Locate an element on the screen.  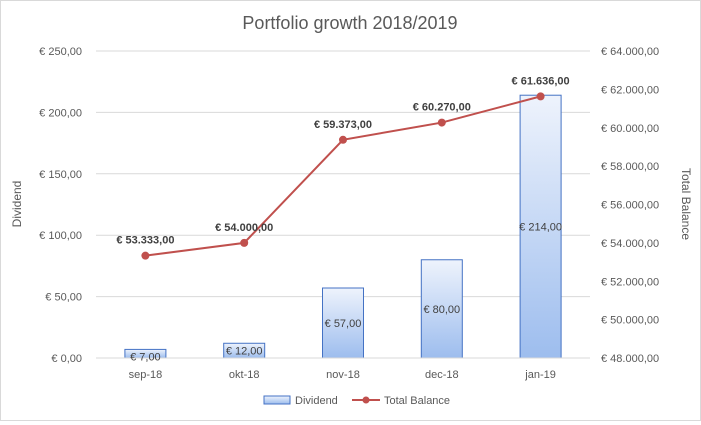
y2-tick-label: € 60.000,00 is located at coordinates (630, 129).